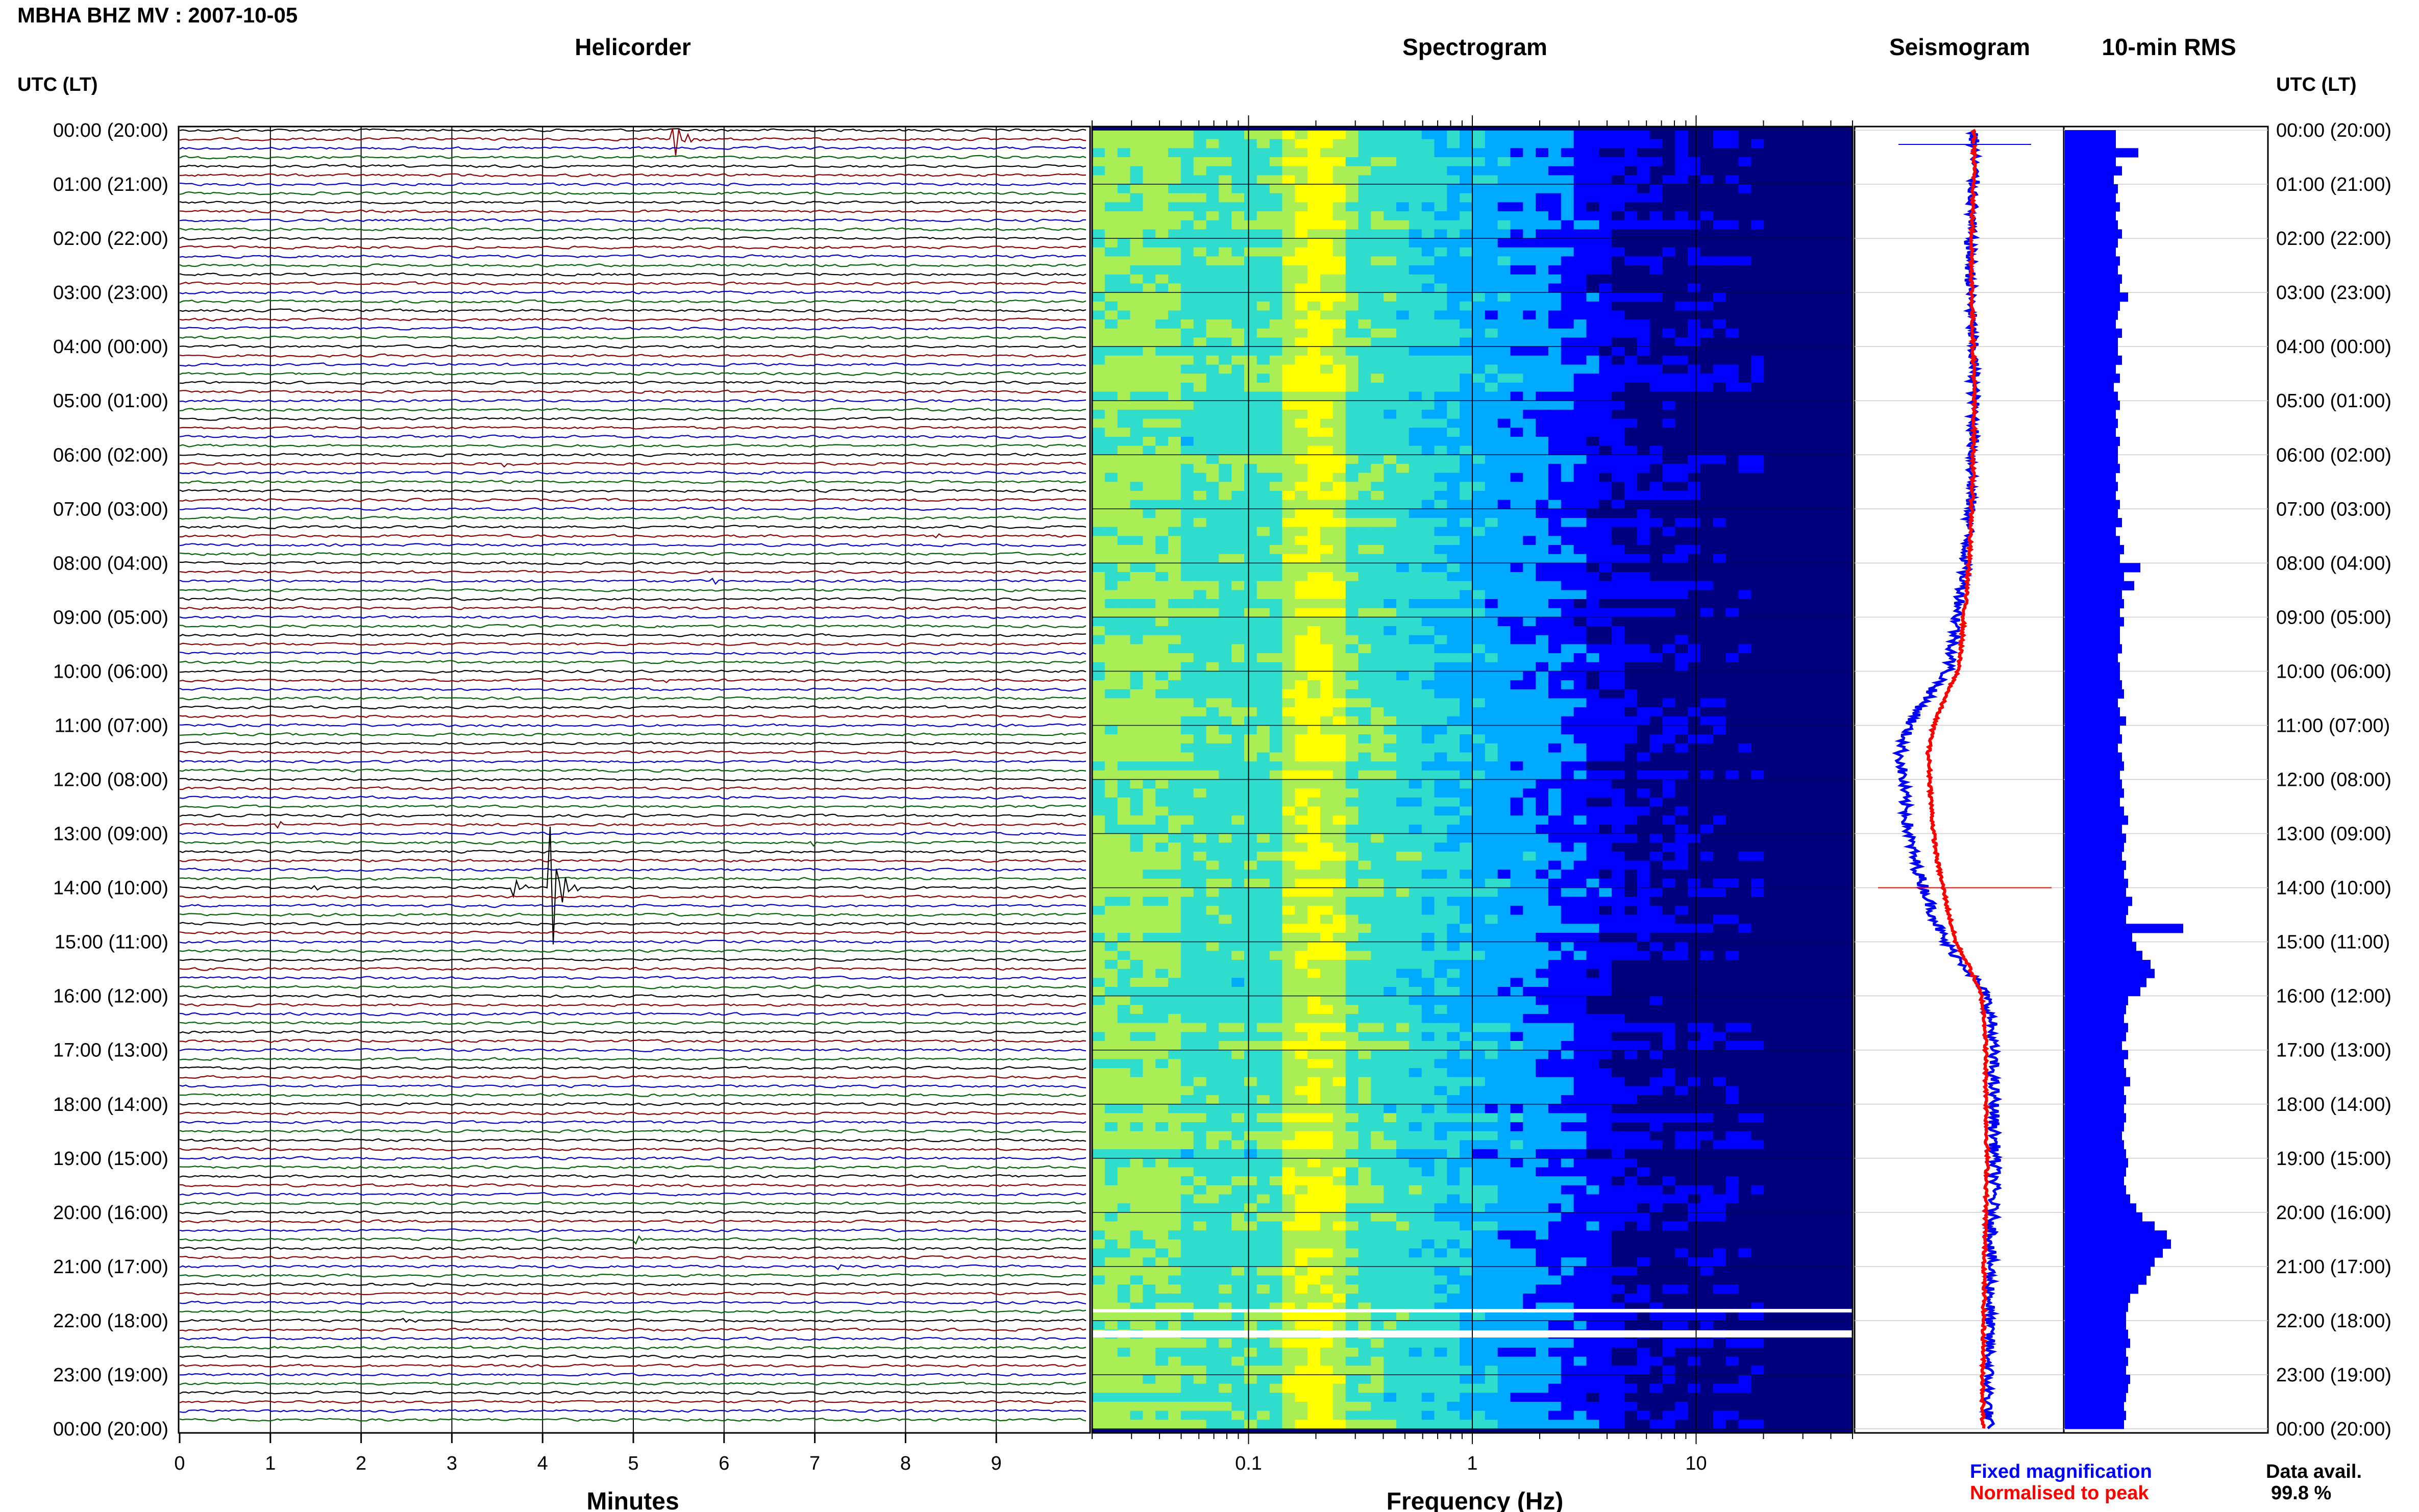 This screenshot has height=1512, width=2419. Describe the element at coordinates (2333, 1213) in the screenshot. I see `right-time-tick-label: 20:00 (16:00)` at that location.